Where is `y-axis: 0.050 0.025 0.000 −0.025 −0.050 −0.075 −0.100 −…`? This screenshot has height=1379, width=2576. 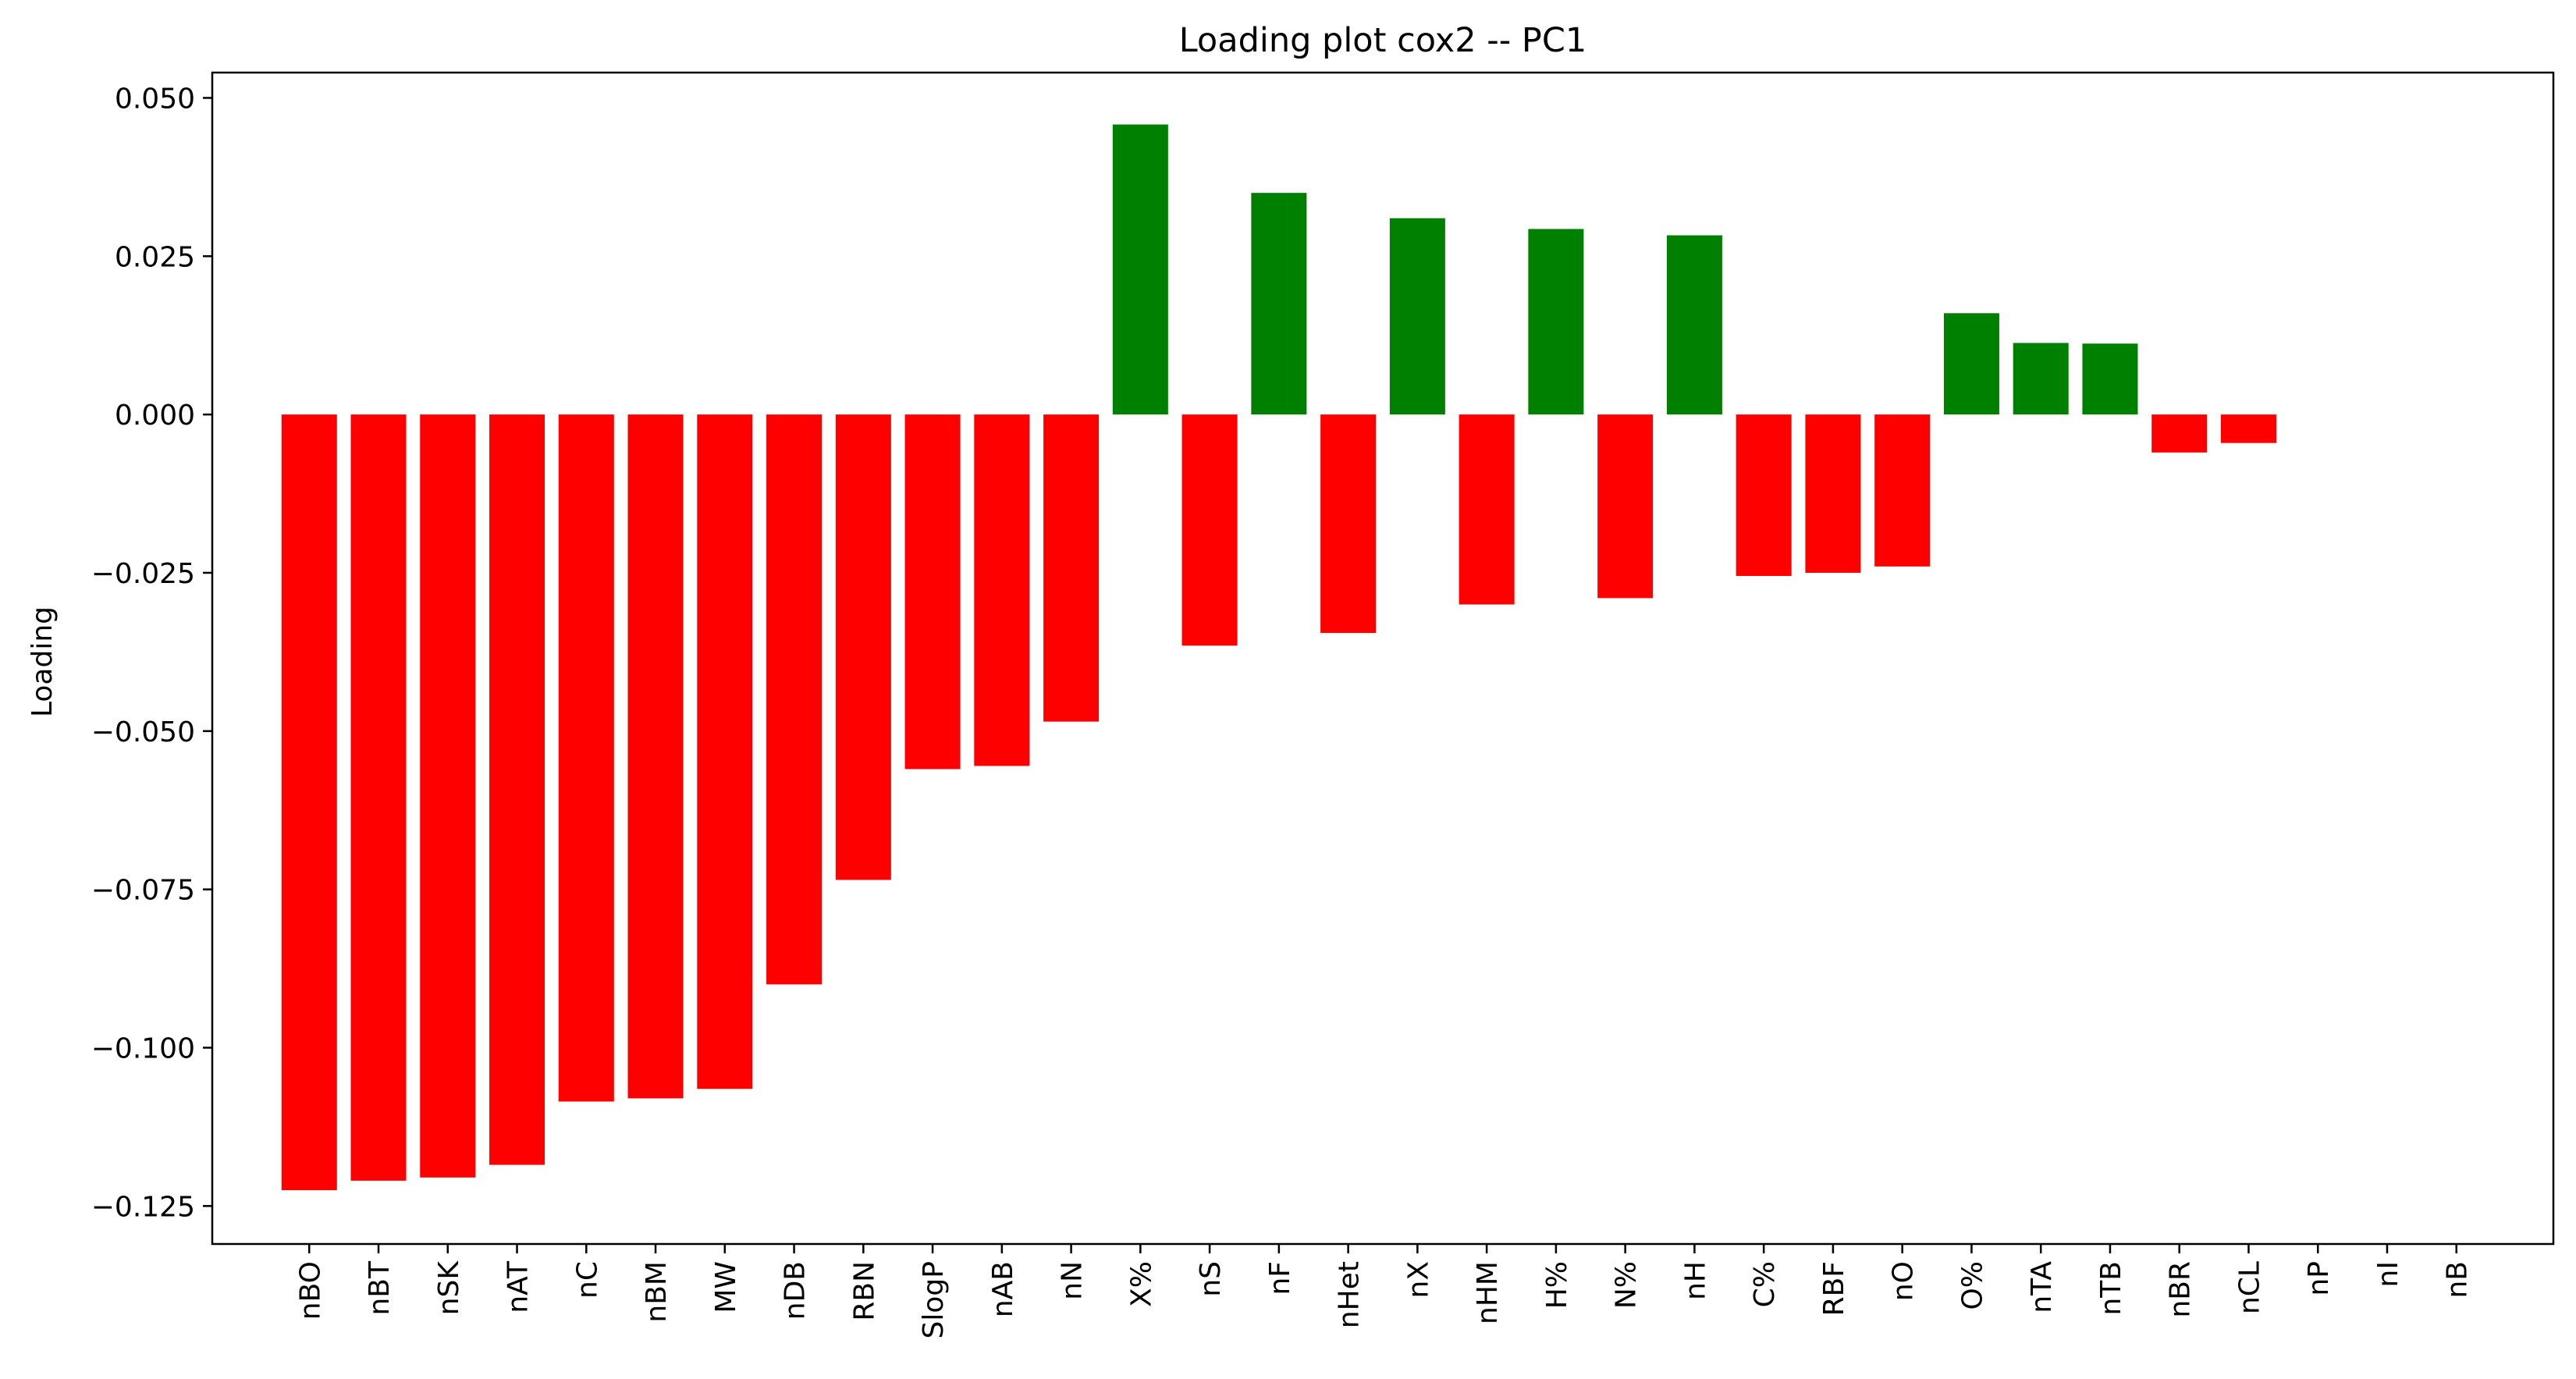
y-axis: 0.050 0.025 0.000 −0.025 −0.050 −0.075 −0.100 −… is located at coordinates (152, 653).